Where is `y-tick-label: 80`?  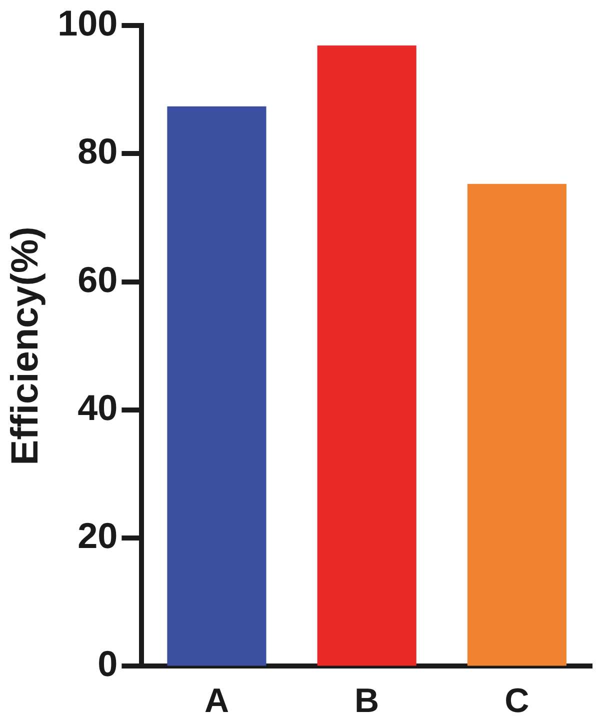 y-tick-label: 80 is located at coordinates (98, 151).